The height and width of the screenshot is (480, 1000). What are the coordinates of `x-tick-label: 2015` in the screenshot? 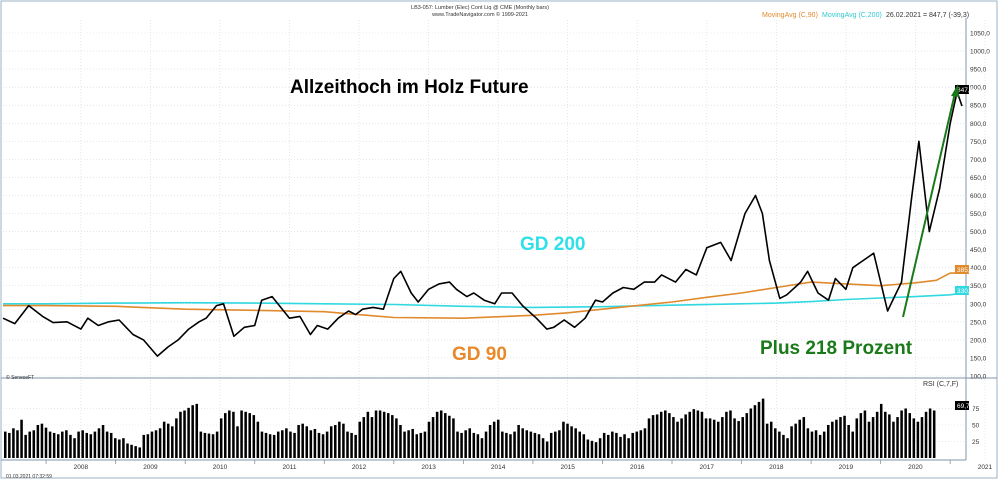 It's located at (567, 467).